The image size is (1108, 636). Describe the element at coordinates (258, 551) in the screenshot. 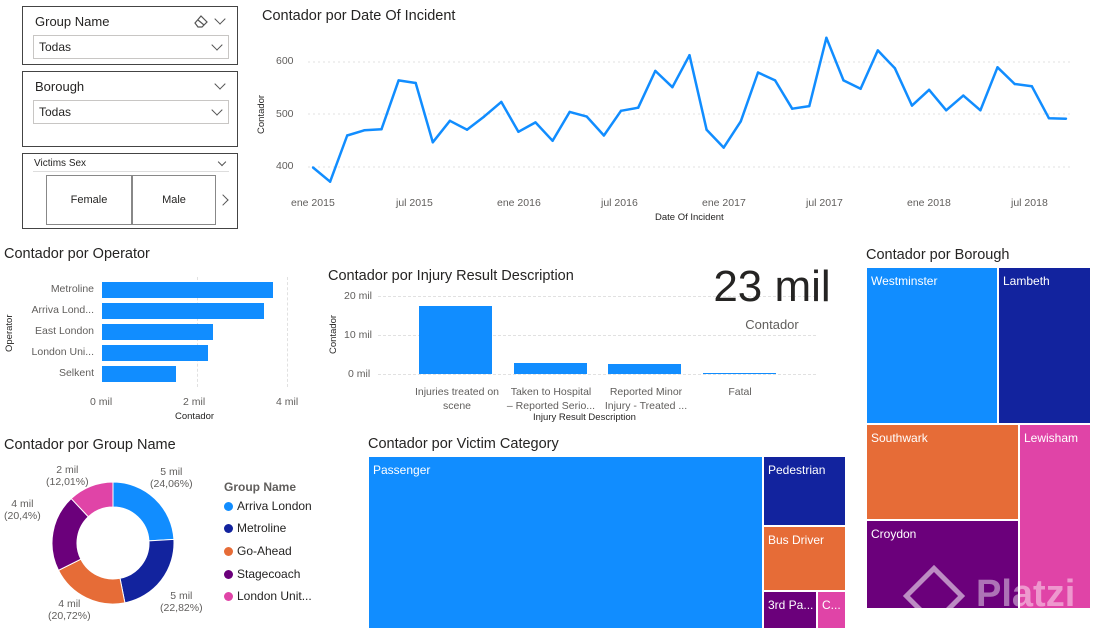

I see `legend-item: Go-Ahead` at that location.